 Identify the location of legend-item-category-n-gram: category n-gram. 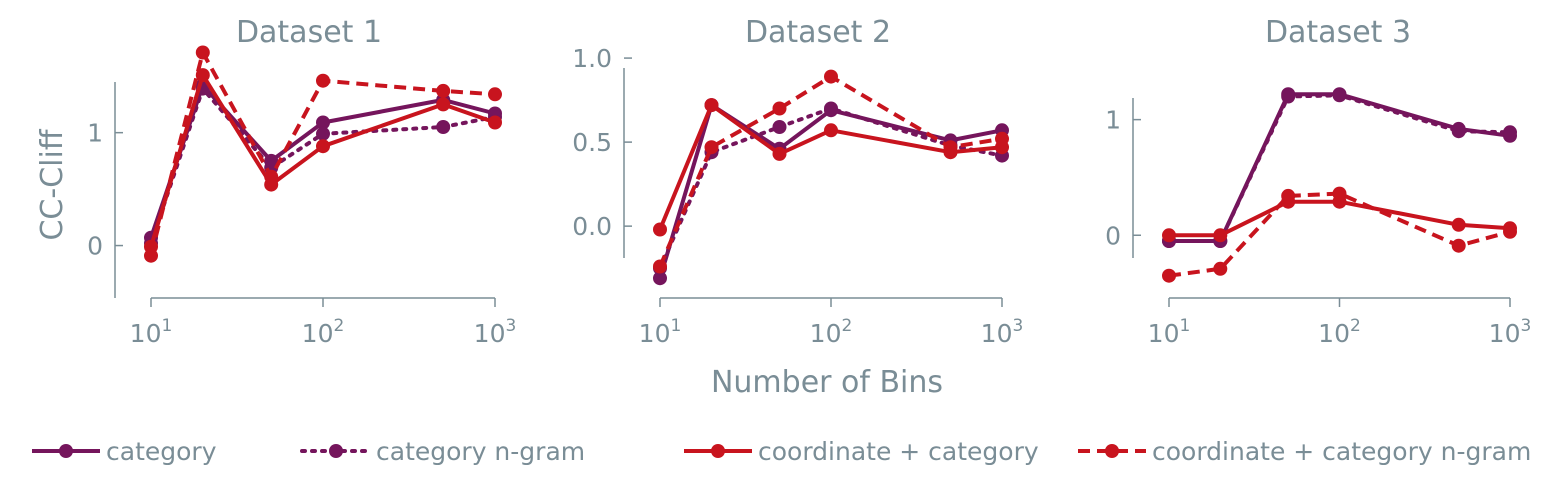
(442, 451).